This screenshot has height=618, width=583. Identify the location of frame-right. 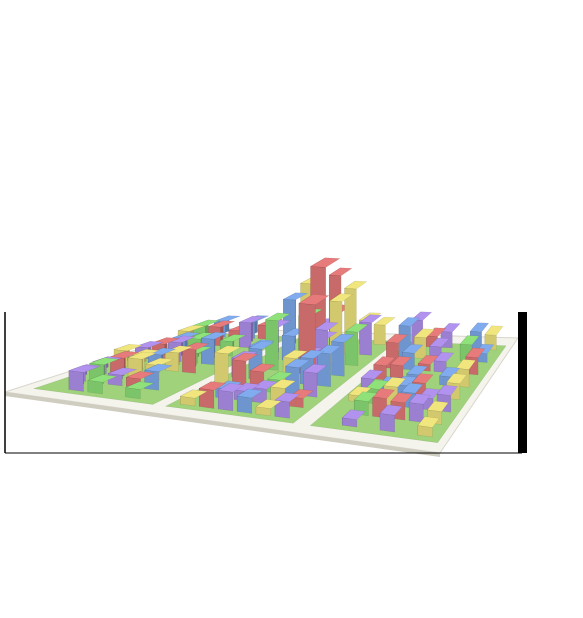
(522, 382).